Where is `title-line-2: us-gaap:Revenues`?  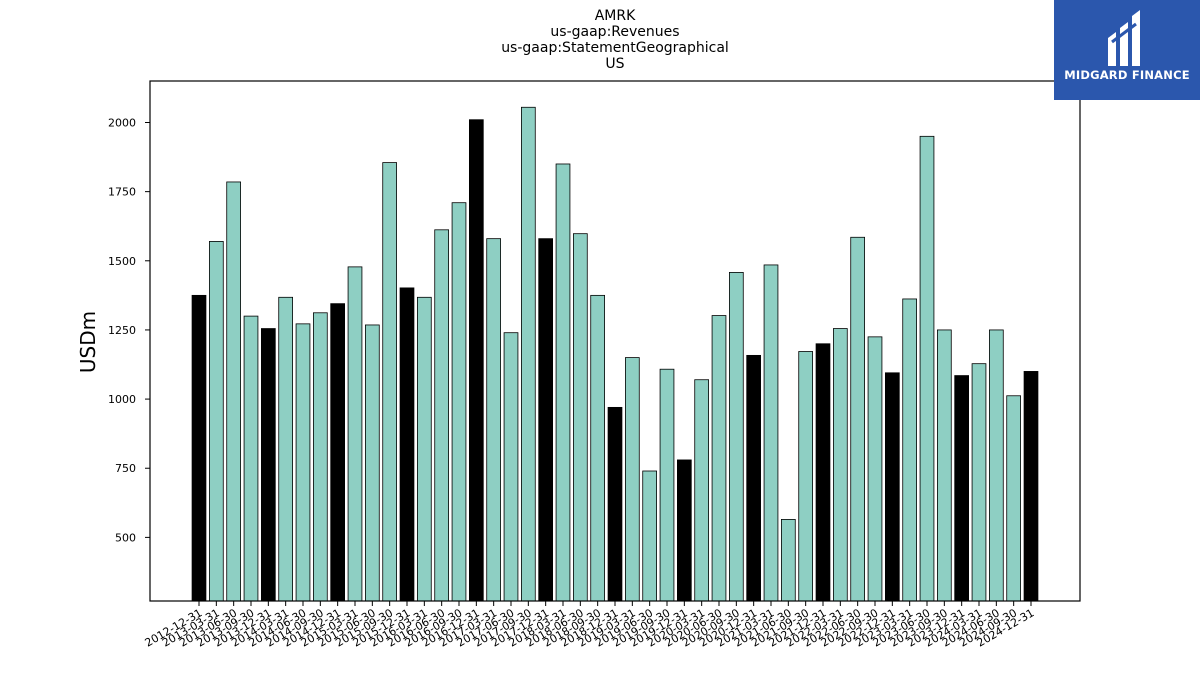
title-line-2: us-gaap:Revenues is located at coordinates (614, 32).